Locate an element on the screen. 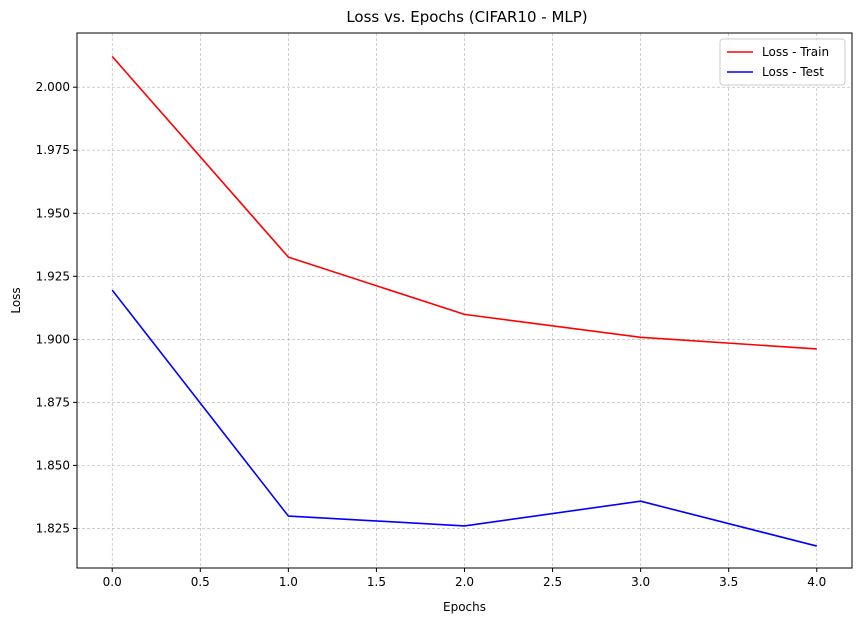 This screenshot has width=863, height=624. y-tick-label: 1.925 is located at coordinates (53, 276).